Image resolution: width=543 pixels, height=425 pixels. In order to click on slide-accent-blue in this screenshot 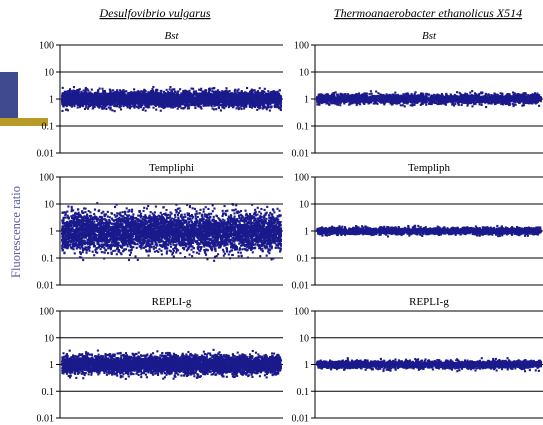, I will do `click(9, 95)`.